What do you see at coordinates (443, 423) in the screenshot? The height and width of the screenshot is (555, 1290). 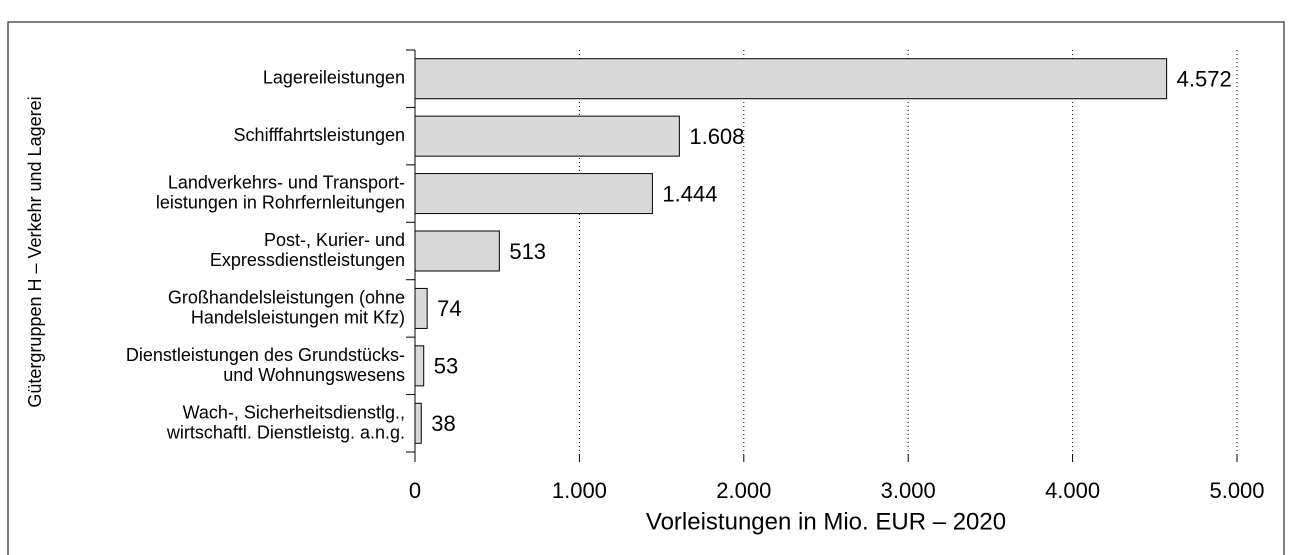 I see `value-label: 38` at bounding box center [443, 423].